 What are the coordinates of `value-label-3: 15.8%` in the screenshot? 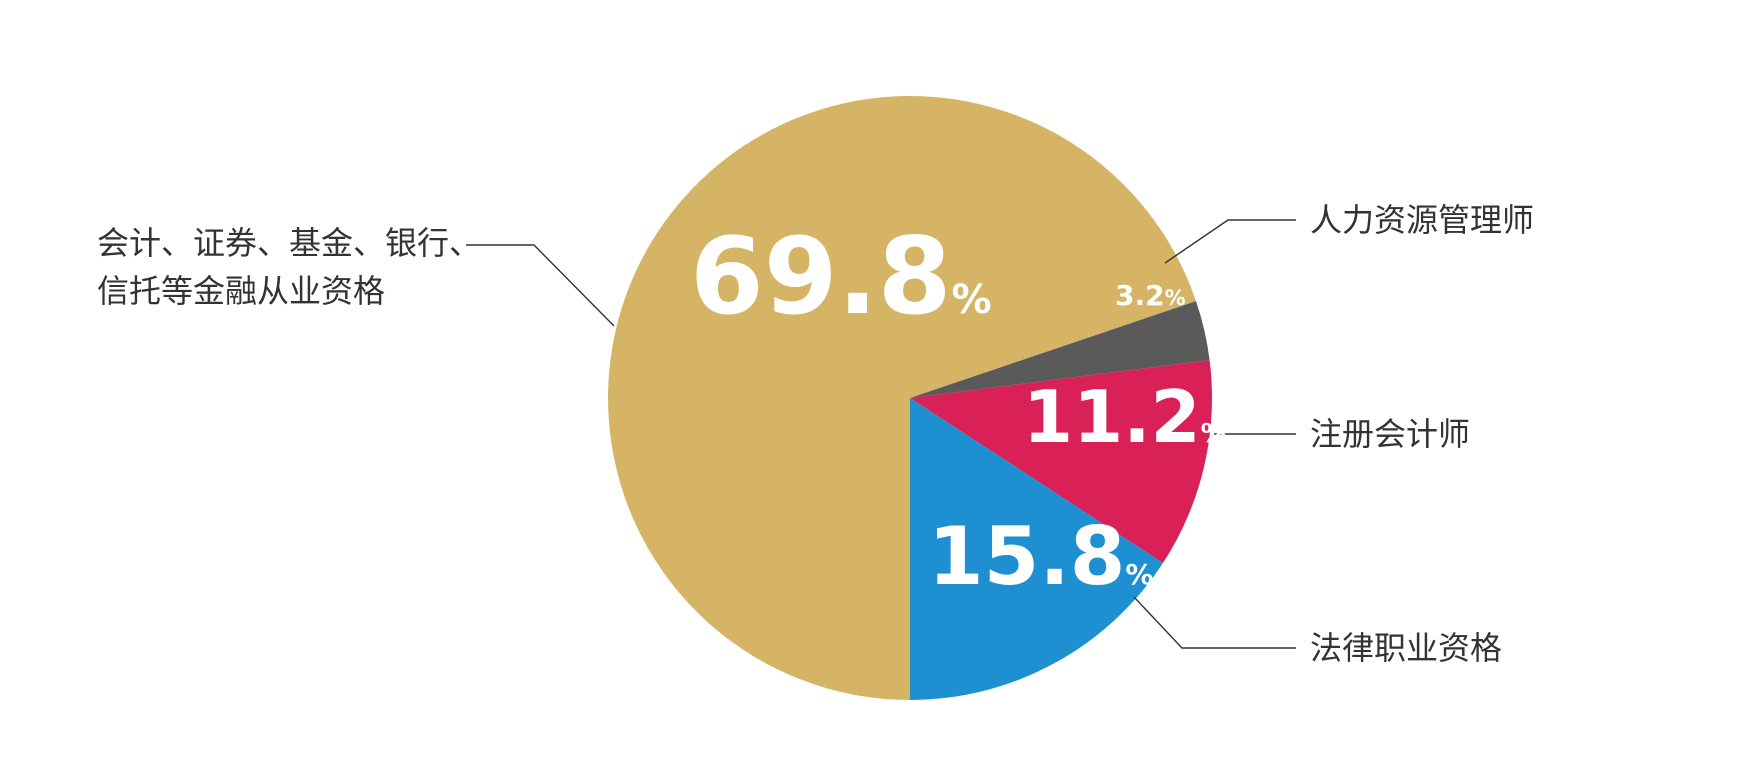 It's located at (1040, 556).